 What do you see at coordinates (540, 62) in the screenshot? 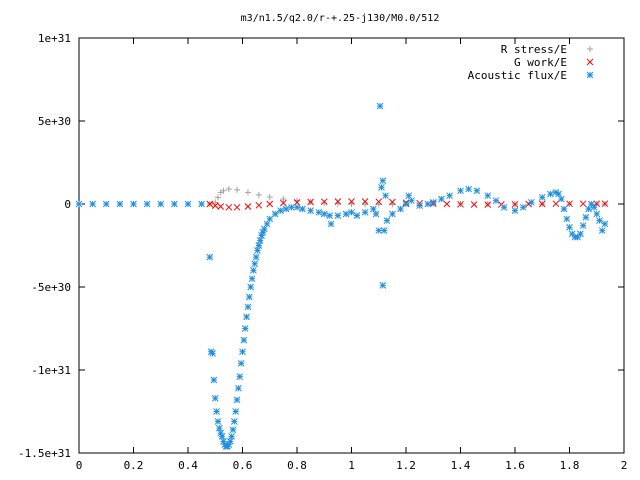
I see `legend-label: G work/E` at bounding box center [540, 62].